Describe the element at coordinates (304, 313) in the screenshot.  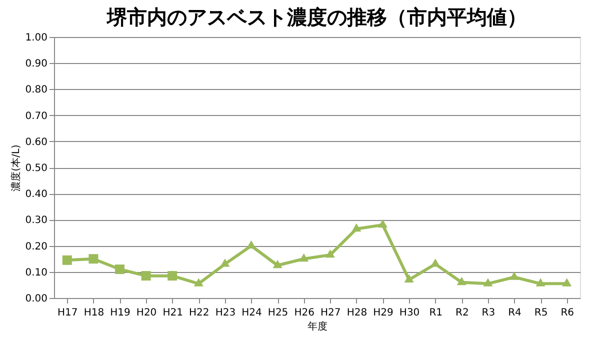
I see `x-tick-label: H26` at that location.